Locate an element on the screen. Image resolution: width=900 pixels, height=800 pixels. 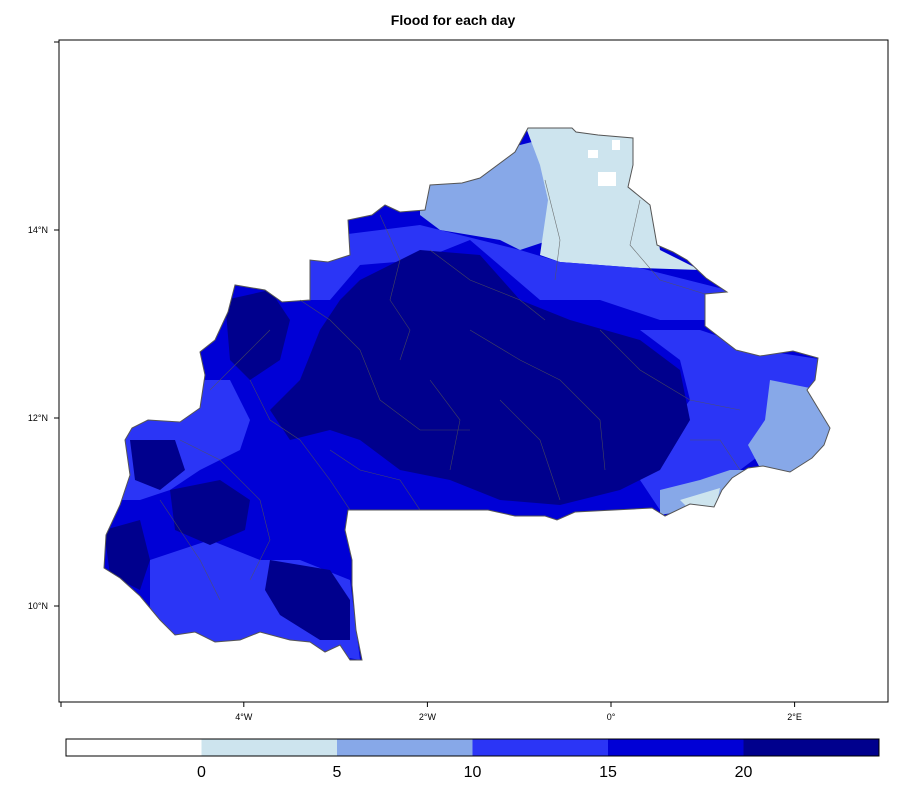
legend-break-label: 10 is located at coordinates (473, 772).